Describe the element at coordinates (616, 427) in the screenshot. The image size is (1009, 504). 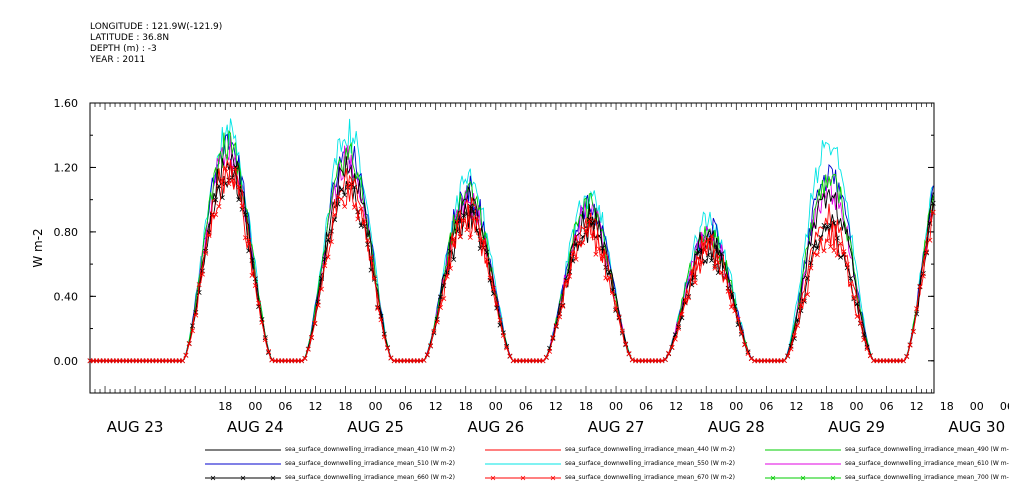
I see `x-day-label: AUG 27` at that location.